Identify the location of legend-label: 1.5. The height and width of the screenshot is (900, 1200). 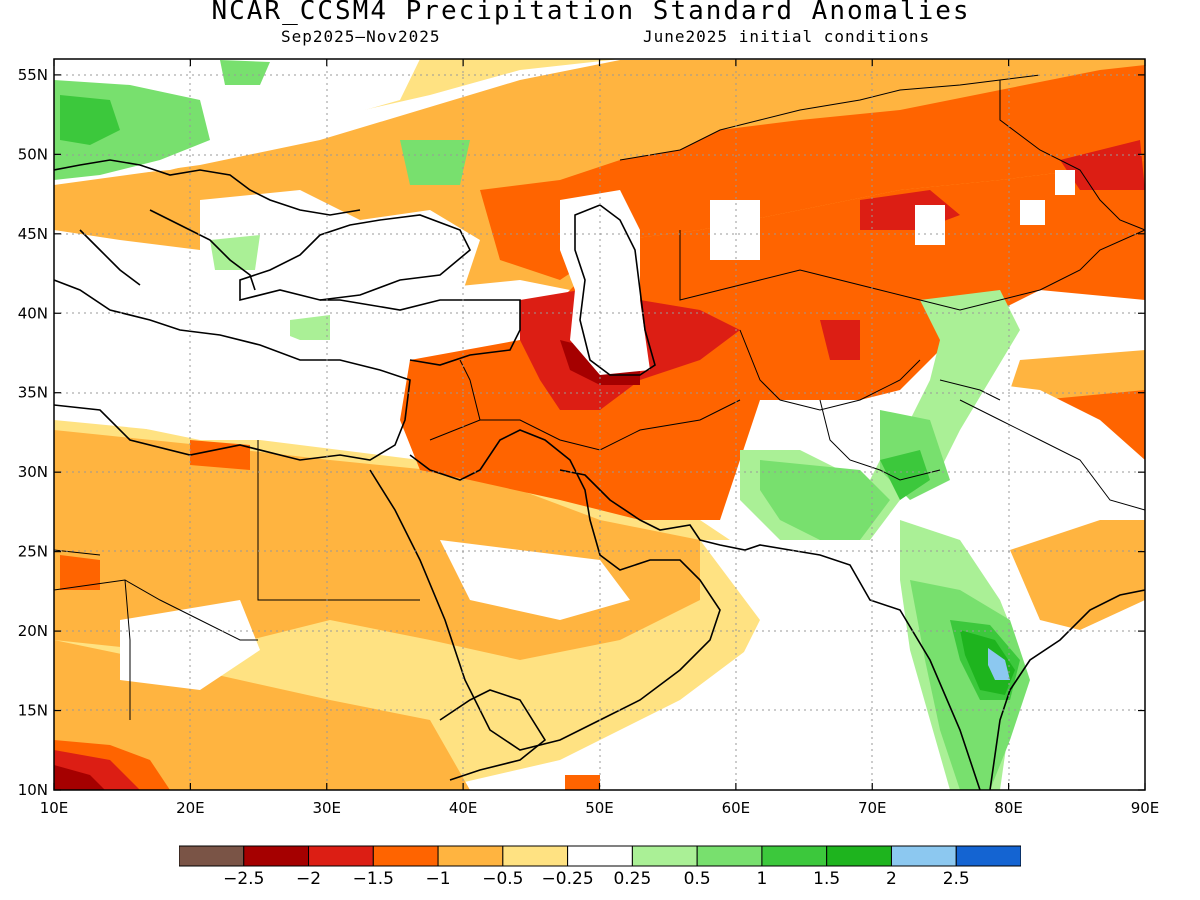
(827, 879).